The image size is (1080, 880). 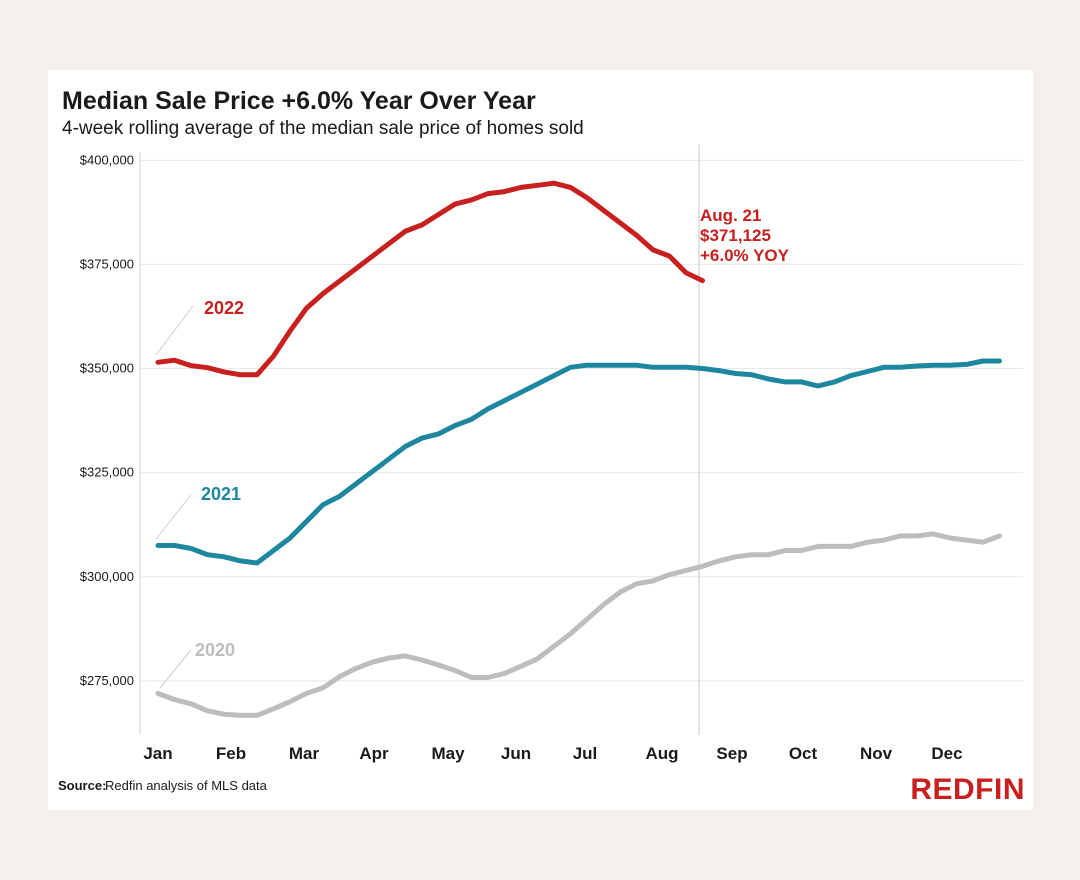 I want to click on series-label-leaders, so click(x=174, y=497).